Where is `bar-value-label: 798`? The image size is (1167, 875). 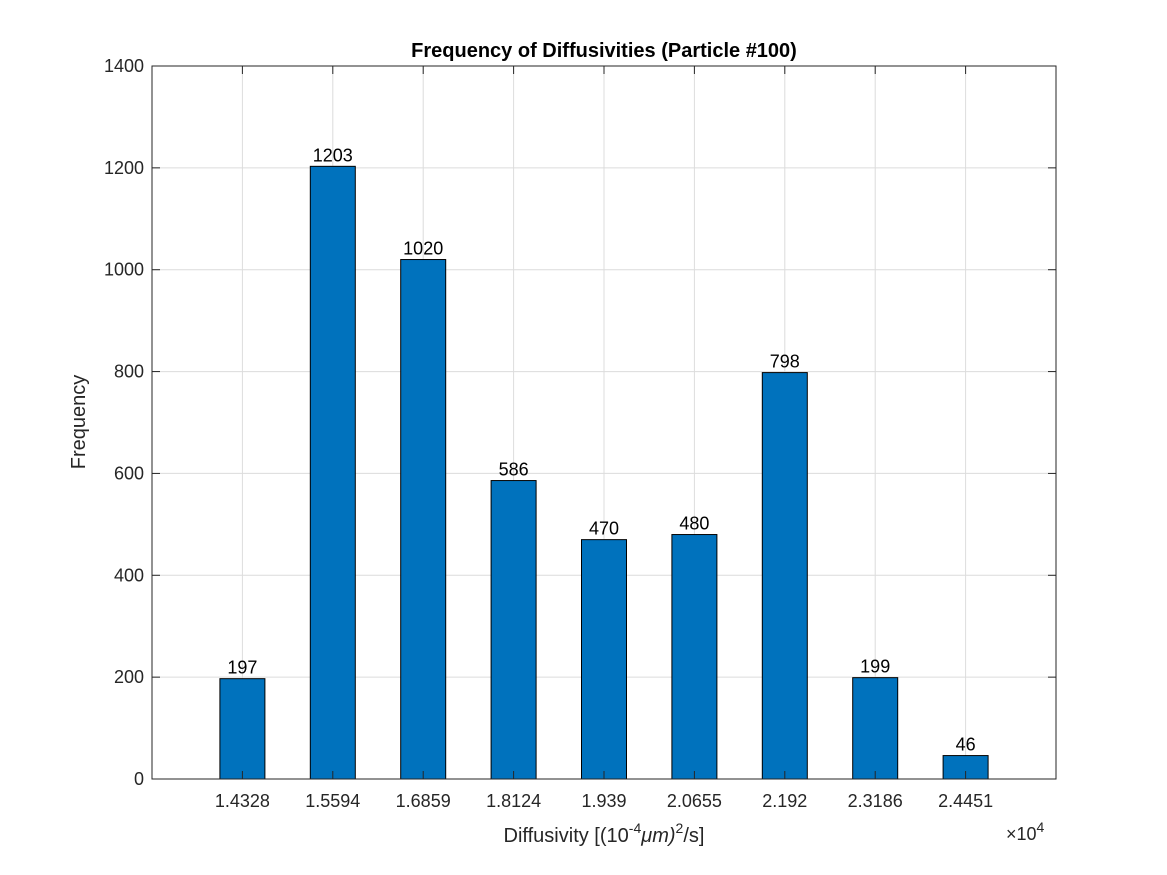 bar-value-label: 798 is located at coordinates (785, 362).